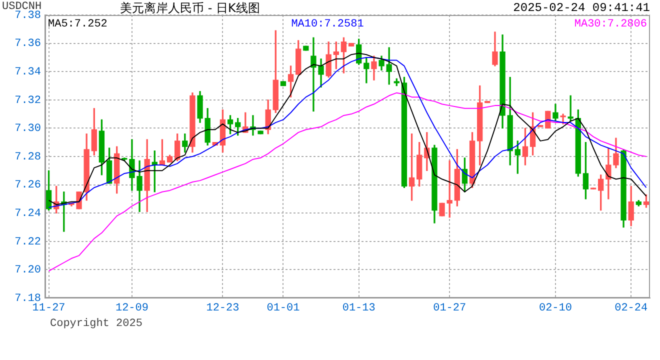 This screenshot has width=660, height=360. What do you see at coordinates (359, 308) in the screenshot?
I see `x-tick-label: 01-13` at bounding box center [359, 308].